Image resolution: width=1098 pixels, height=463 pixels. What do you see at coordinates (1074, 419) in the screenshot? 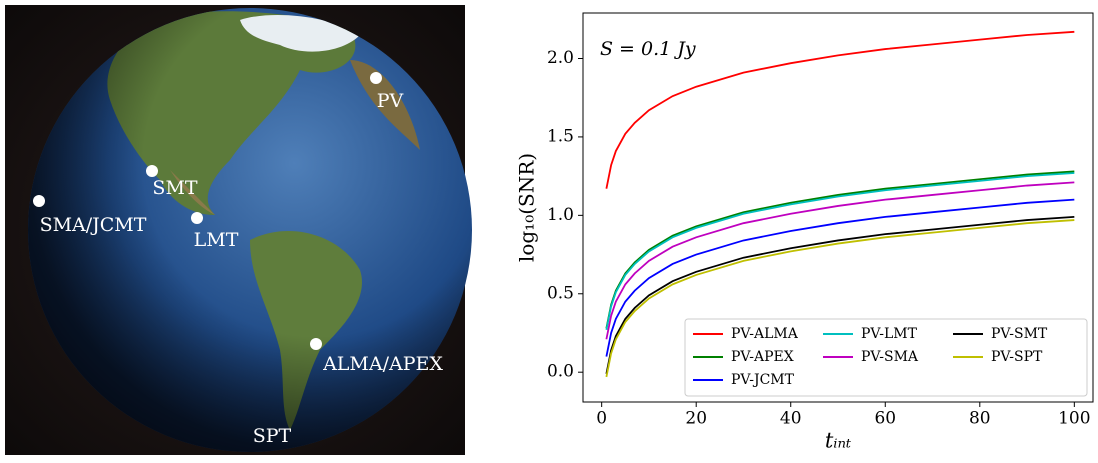
I see `x-tick-label: 100` at bounding box center [1074, 419].